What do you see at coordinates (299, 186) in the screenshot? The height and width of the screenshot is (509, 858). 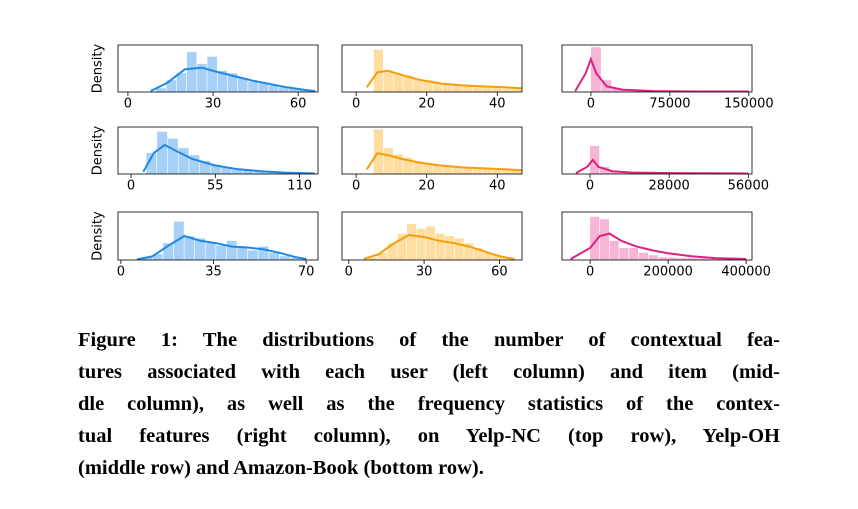 I see `x-tick-label: 110` at bounding box center [299, 186].